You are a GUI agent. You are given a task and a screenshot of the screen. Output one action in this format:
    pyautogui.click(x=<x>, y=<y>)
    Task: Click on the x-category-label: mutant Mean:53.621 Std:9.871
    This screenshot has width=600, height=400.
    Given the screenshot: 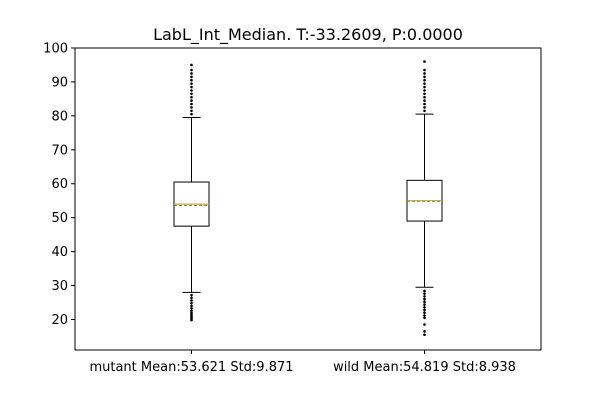 What is the action you would take?
    pyautogui.click(x=191, y=367)
    